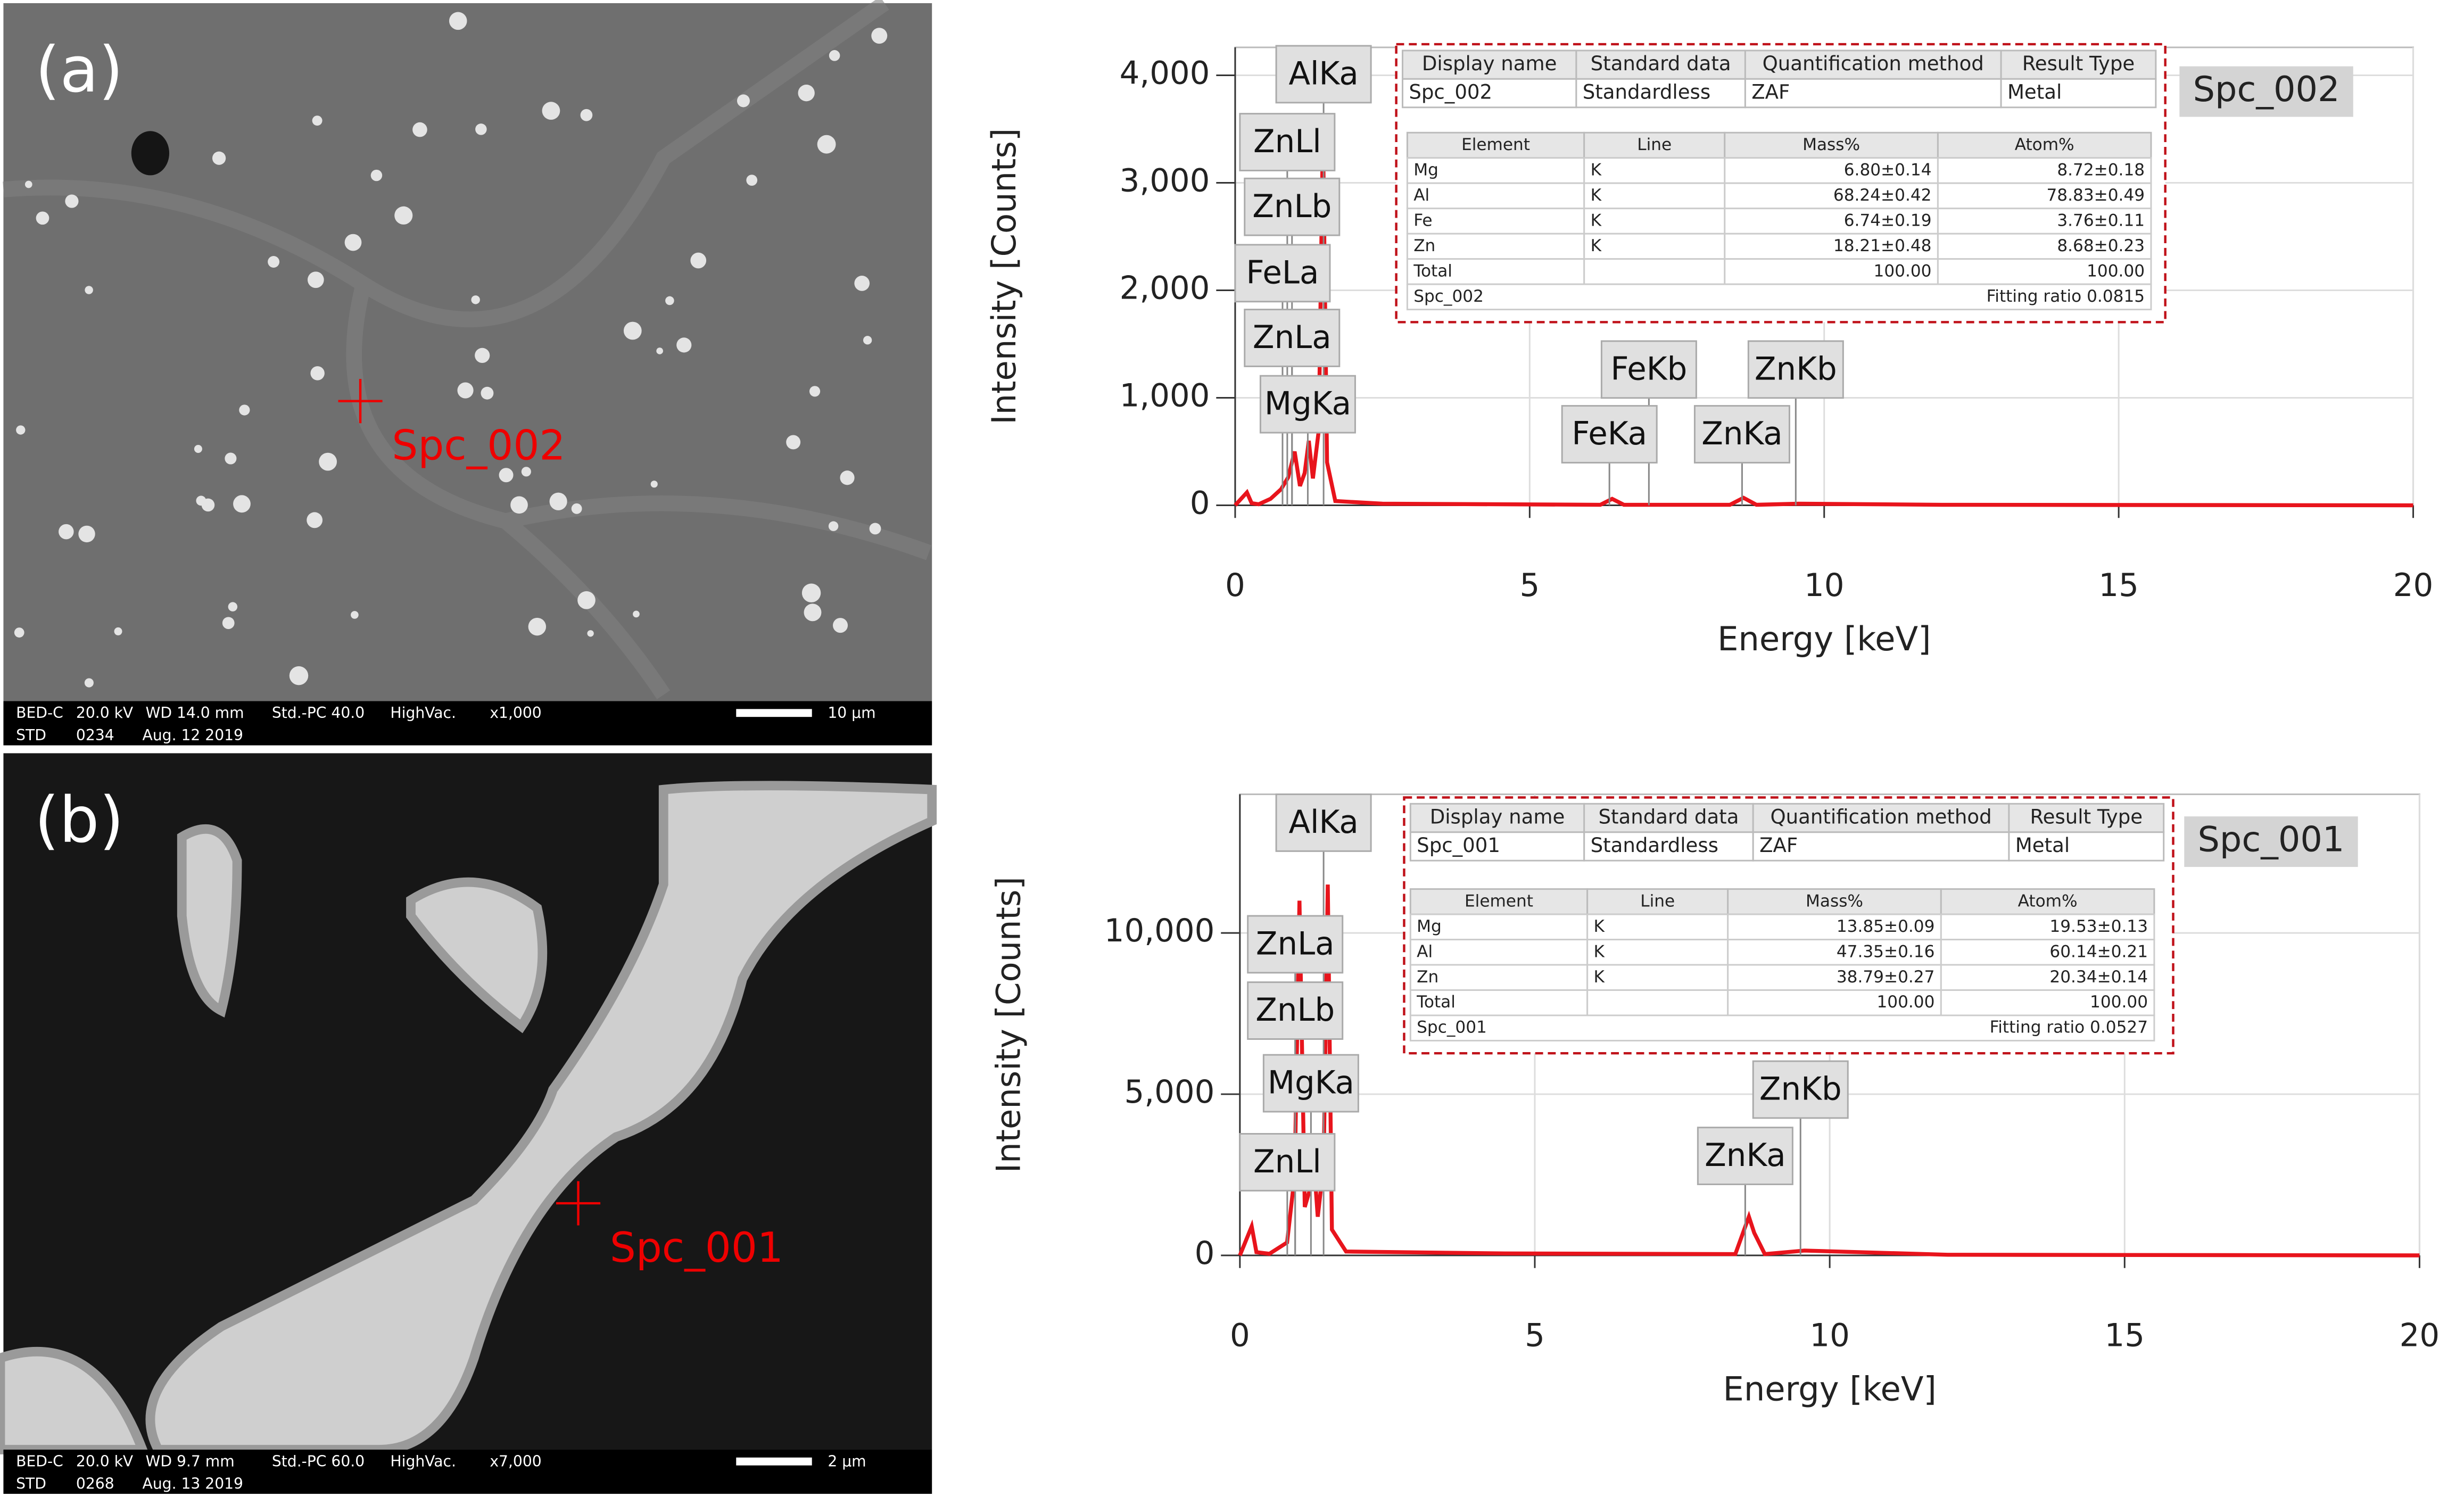  Describe the element at coordinates (1240, 1335) in the screenshot. I see `x-tick-label: 0` at that location.